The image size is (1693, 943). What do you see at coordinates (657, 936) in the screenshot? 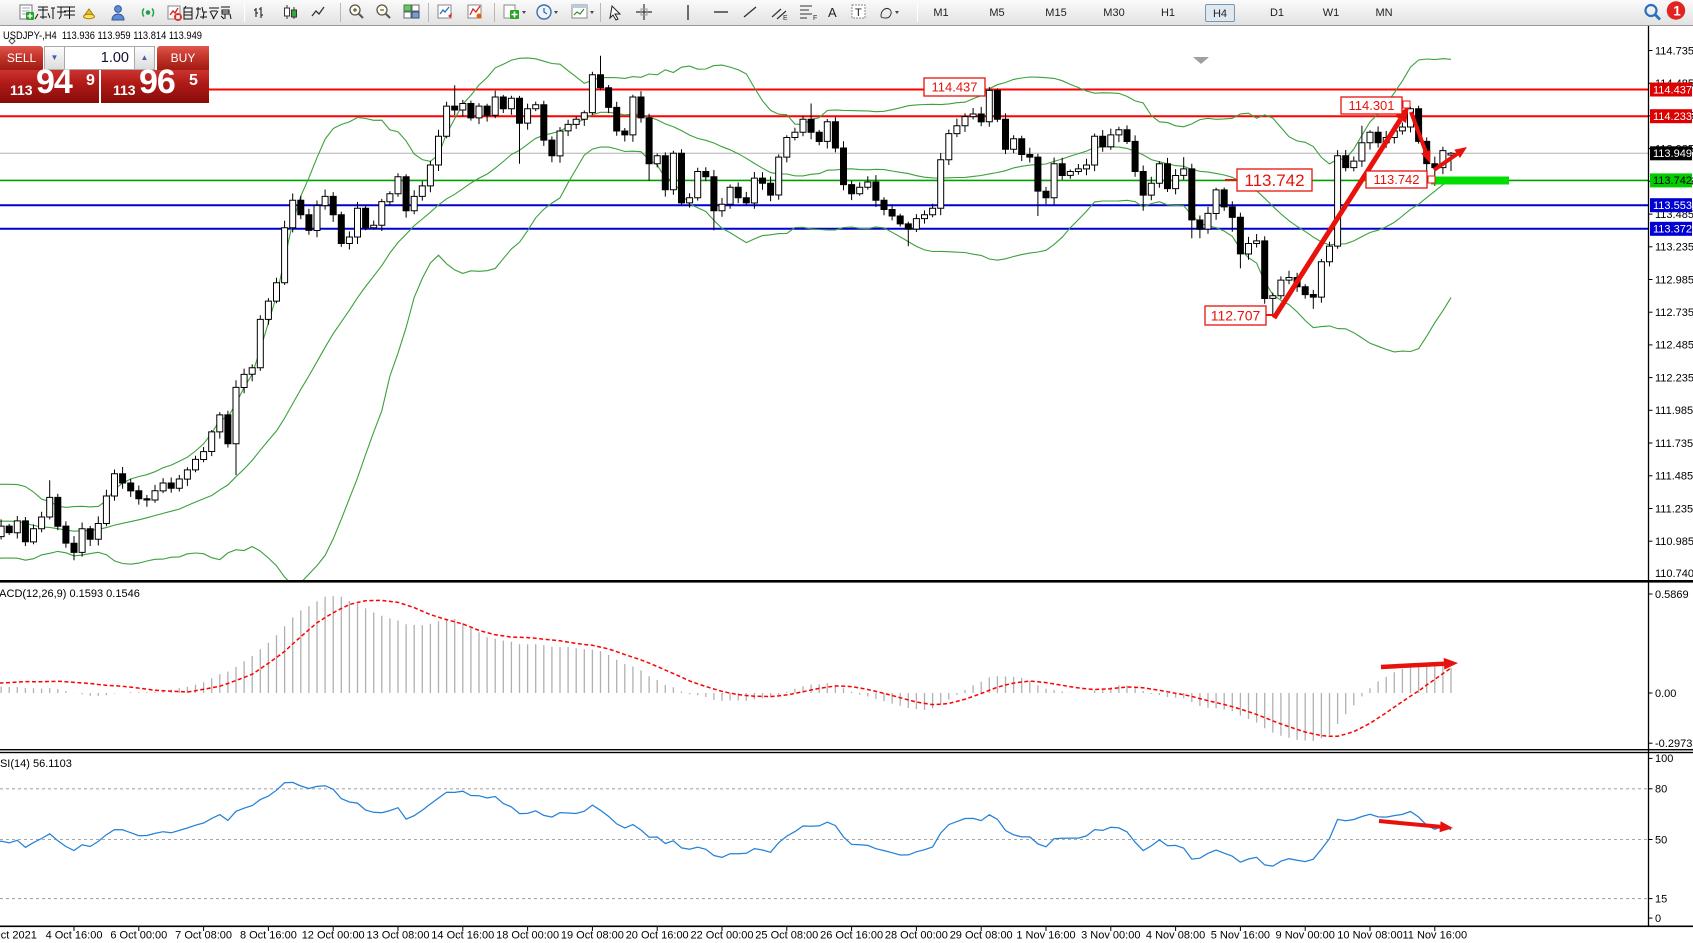
I see `svg-text: 20 Oct 16:00` at bounding box center [657, 936].